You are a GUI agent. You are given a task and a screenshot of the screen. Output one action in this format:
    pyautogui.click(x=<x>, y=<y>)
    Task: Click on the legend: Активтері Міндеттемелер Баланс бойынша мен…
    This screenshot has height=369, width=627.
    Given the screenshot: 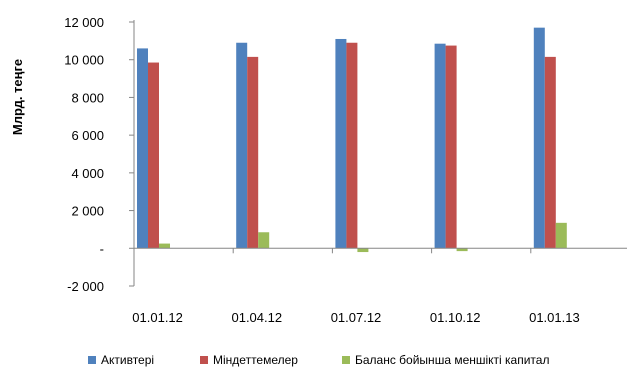 What is the action you would take?
    pyautogui.click(x=318, y=360)
    